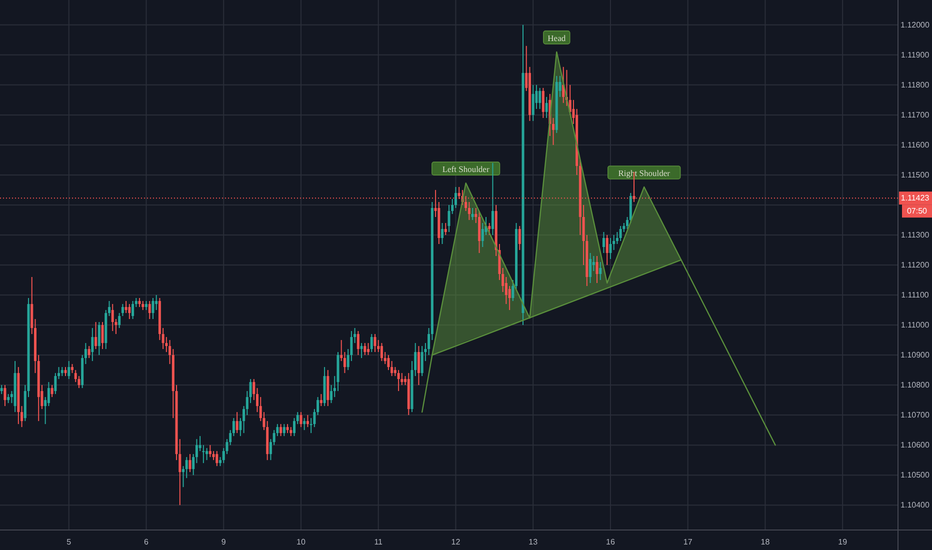  I want to click on x-tick-label: 18, so click(765, 542).